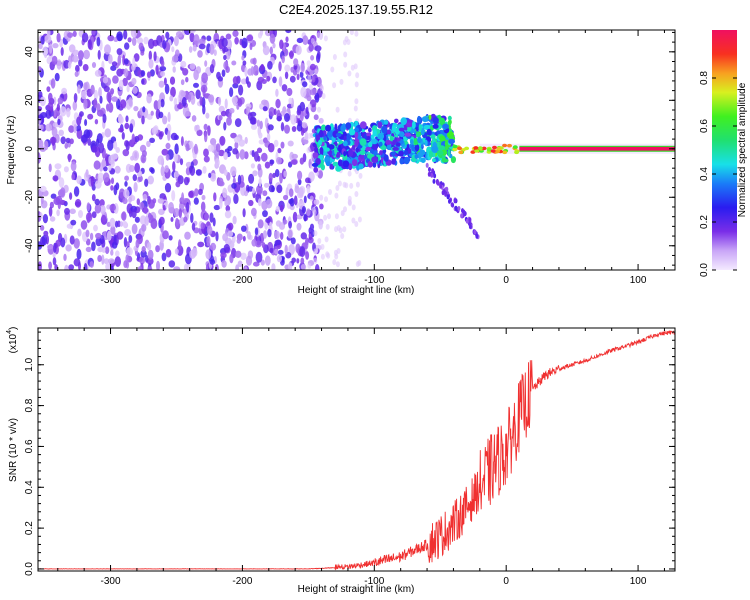 This screenshot has width=750, height=600. I want to click on x-tick-label: 0, so click(506, 581).